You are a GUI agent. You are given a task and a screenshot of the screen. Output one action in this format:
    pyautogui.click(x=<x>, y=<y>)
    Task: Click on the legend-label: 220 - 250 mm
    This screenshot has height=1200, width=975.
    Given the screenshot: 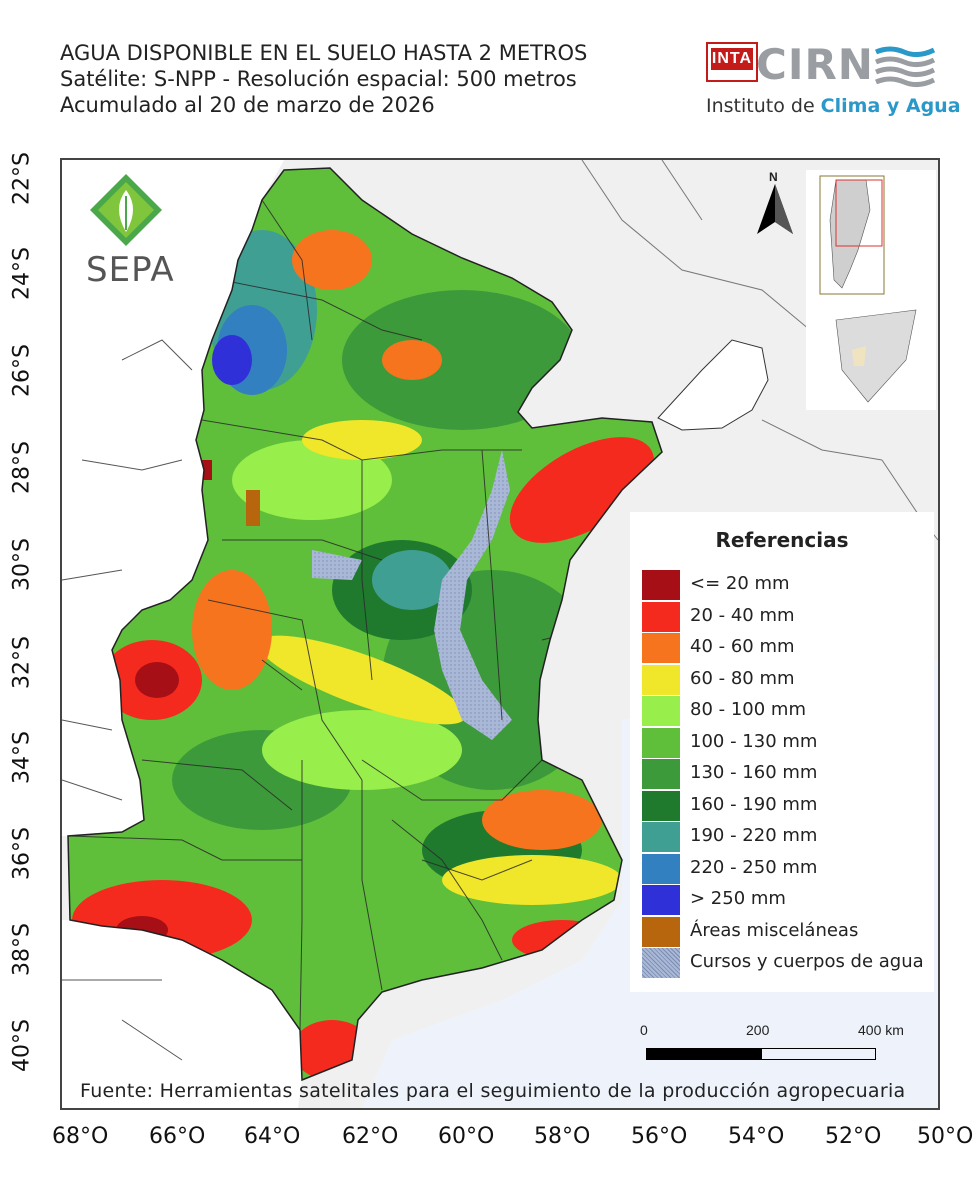 What is the action you would take?
    pyautogui.click(x=754, y=867)
    